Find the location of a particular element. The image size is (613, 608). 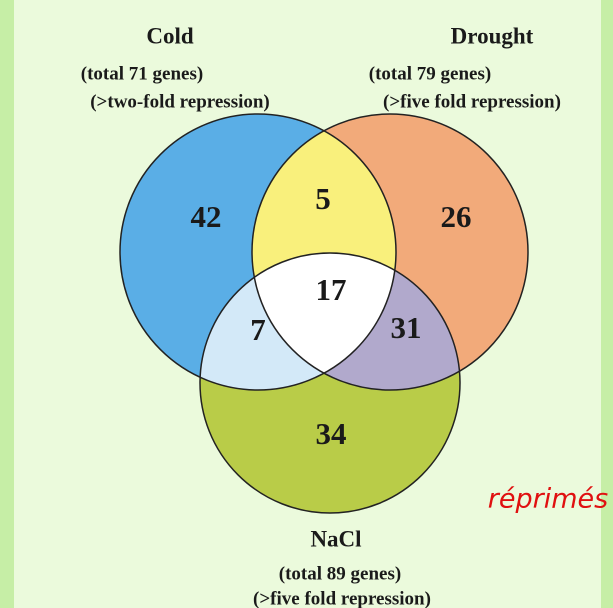

set-name: Drought is located at coordinates (492, 35).